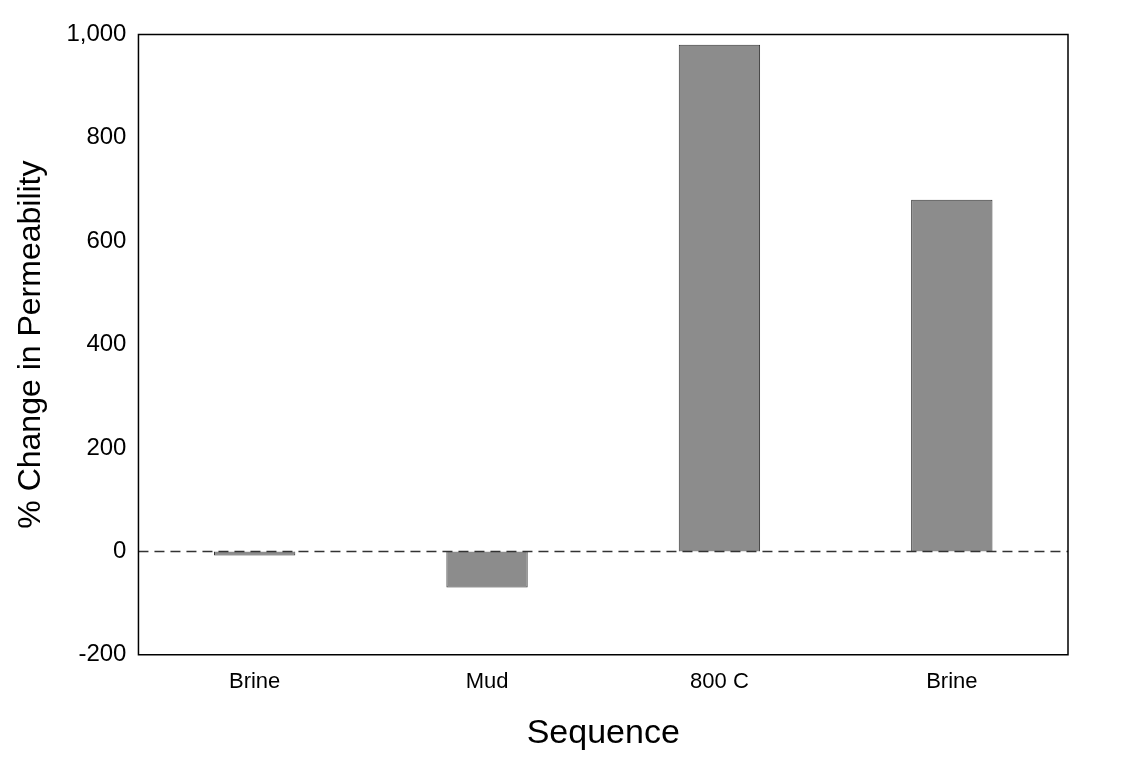 The width and height of the screenshot is (1123, 772). What do you see at coordinates (106, 136) in the screenshot?
I see `y-tick-label: 800` at bounding box center [106, 136].